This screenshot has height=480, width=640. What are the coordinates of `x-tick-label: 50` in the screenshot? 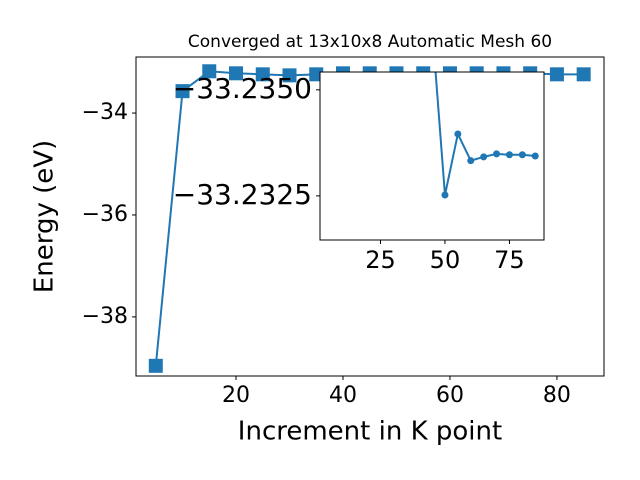 It's located at (445, 260).